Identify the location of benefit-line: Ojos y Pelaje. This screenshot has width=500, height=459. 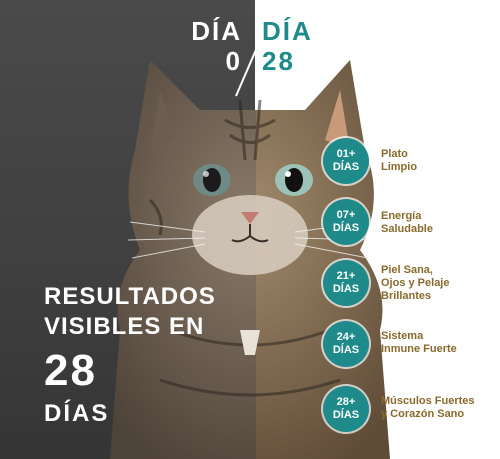
(415, 283).